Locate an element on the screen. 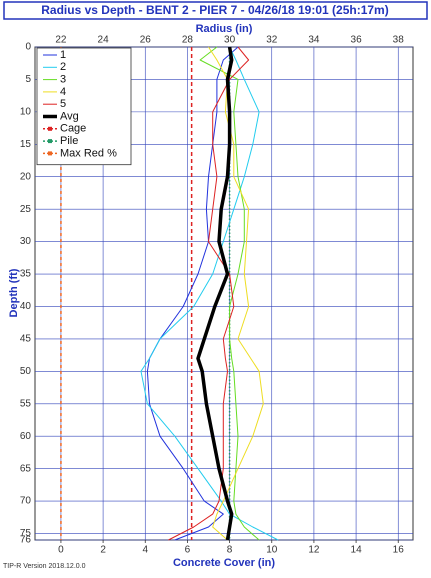 This screenshot has height=578, width=431. bottom-tick-label: 4 is located at coordinates (145, 550).